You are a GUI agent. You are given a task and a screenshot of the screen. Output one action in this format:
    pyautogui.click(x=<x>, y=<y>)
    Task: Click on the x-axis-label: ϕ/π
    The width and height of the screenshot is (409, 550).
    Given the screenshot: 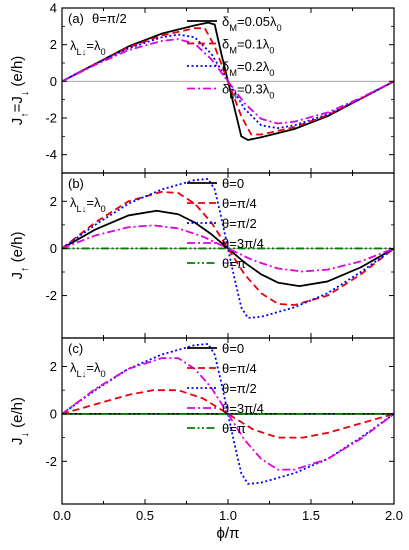 What is the action you would take?
    pyautogui.click(x=228, y=533)
    